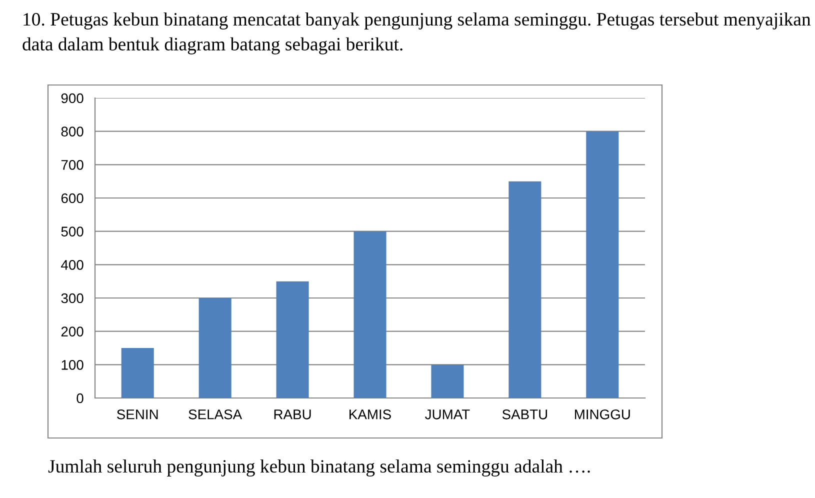  Describe the element at coordinates (215, 414) in the screenshot. I see `x-tick-label: SELASA` at that location.